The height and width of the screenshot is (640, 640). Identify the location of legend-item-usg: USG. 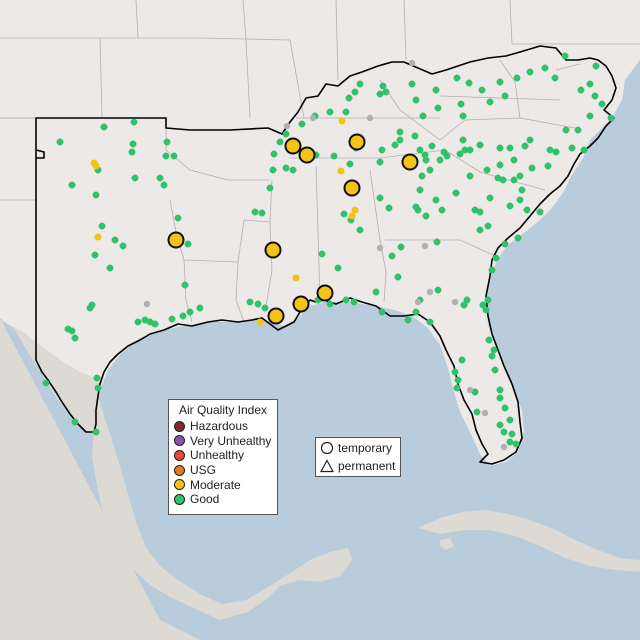
(223, 470).